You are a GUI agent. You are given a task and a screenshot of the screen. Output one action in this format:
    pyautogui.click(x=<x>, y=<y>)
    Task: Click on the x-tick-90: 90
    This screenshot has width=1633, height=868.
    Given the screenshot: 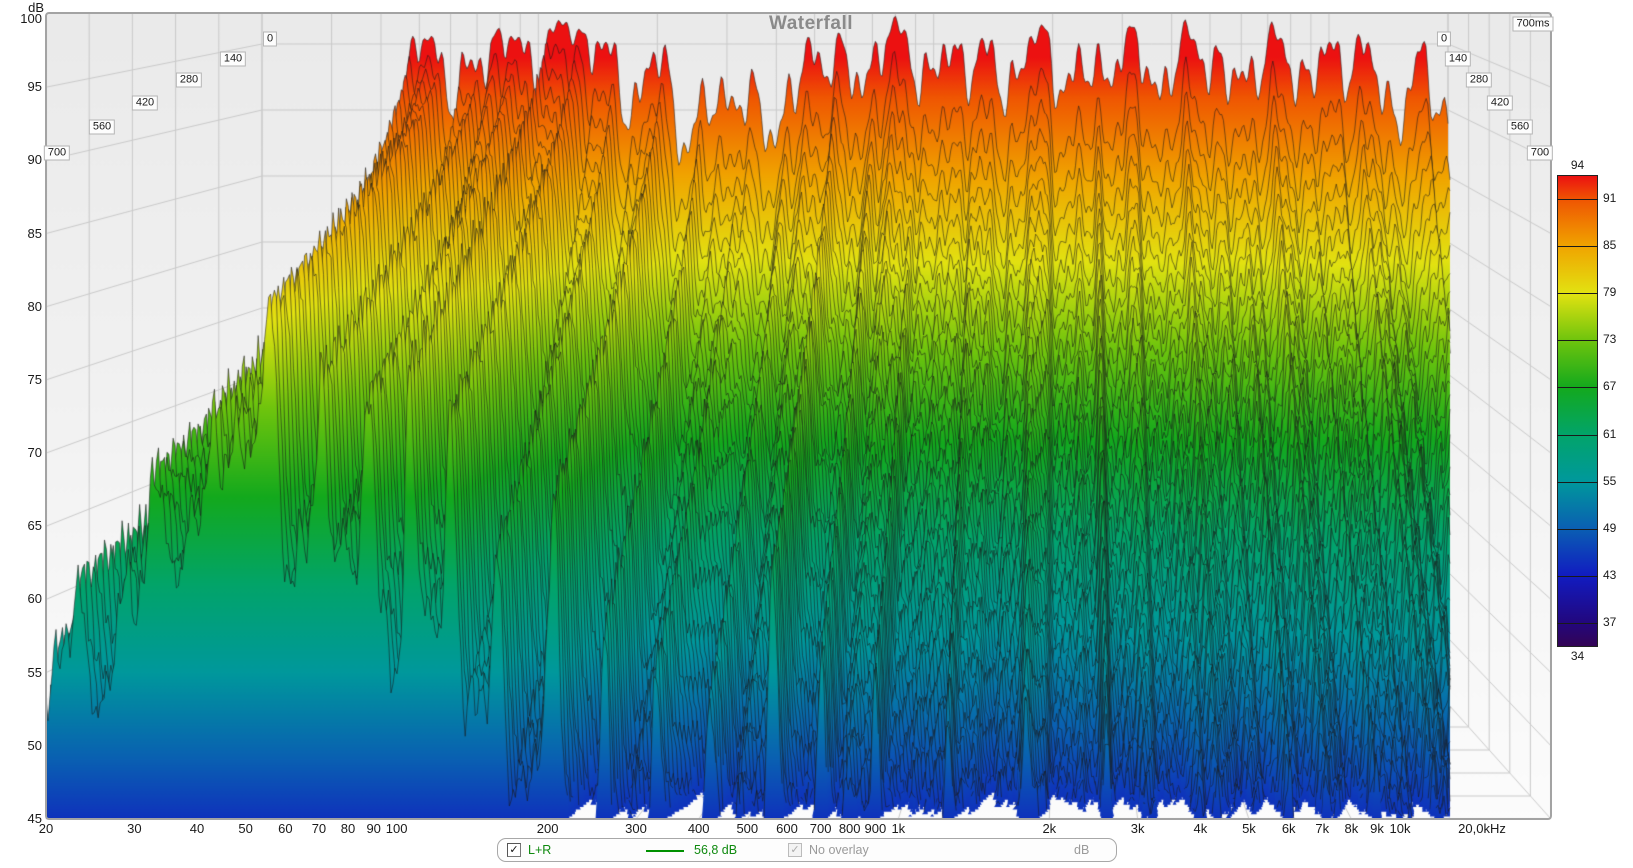 What is the action you would take?
    pyautogui.click(x=373, y=828)
    